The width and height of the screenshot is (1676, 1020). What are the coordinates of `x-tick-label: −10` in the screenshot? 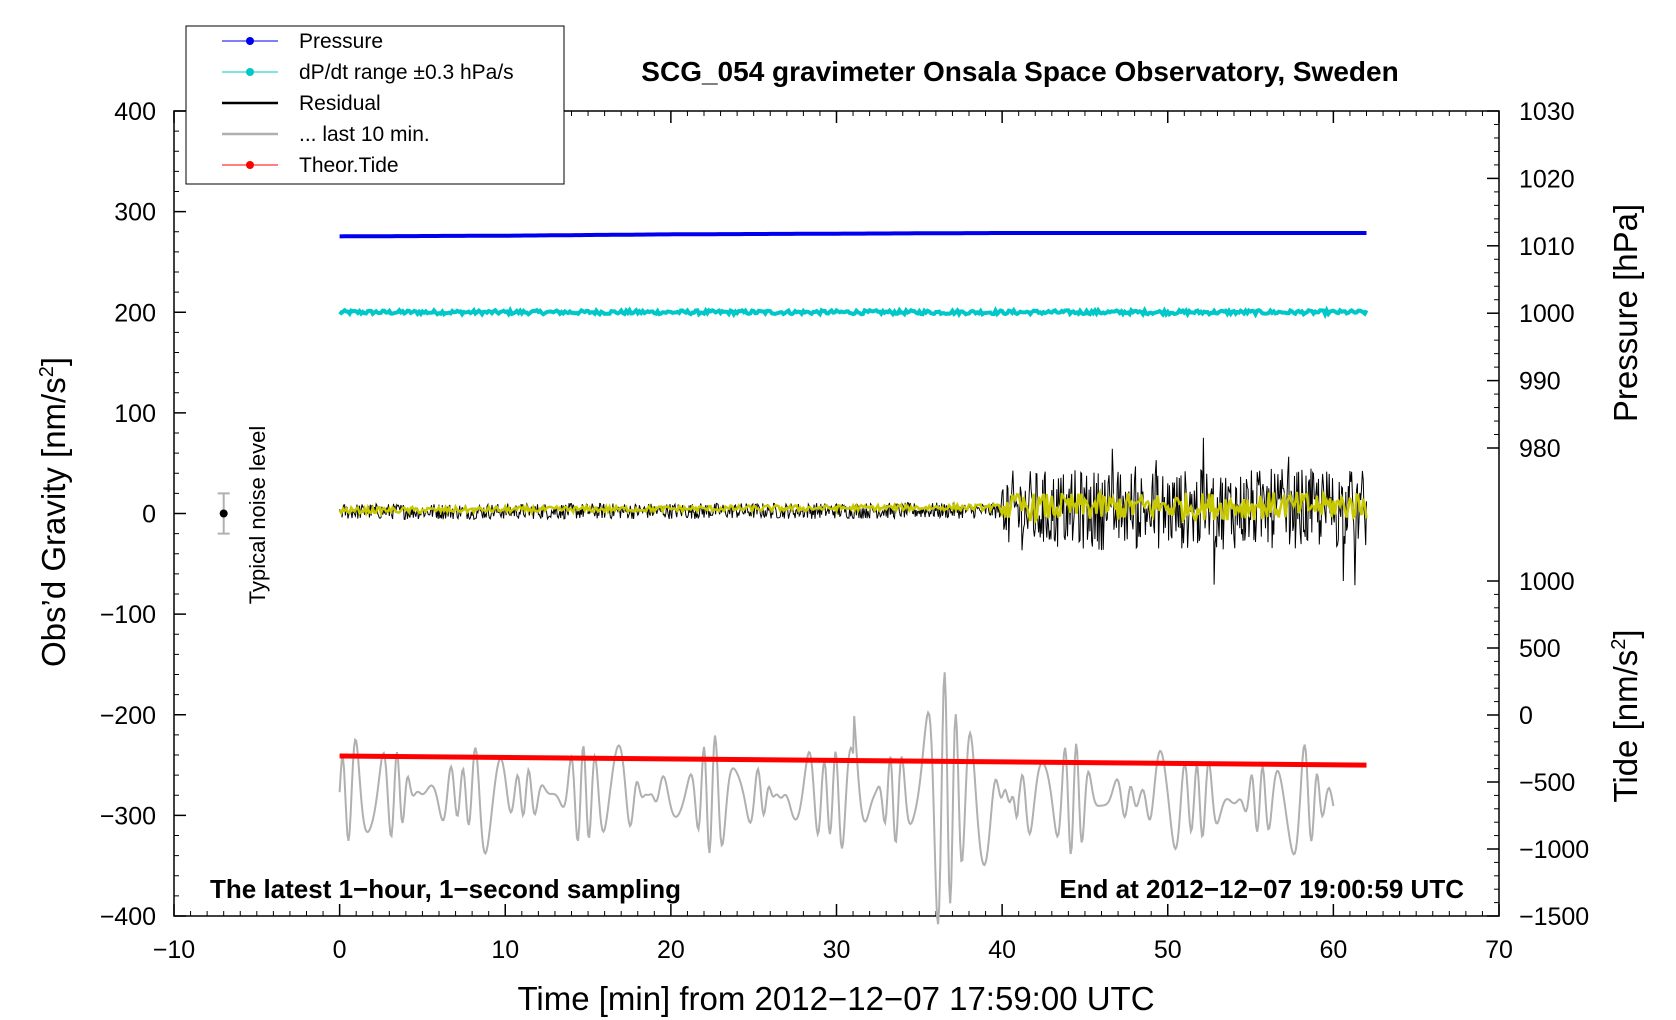 It's located at (174, 950).